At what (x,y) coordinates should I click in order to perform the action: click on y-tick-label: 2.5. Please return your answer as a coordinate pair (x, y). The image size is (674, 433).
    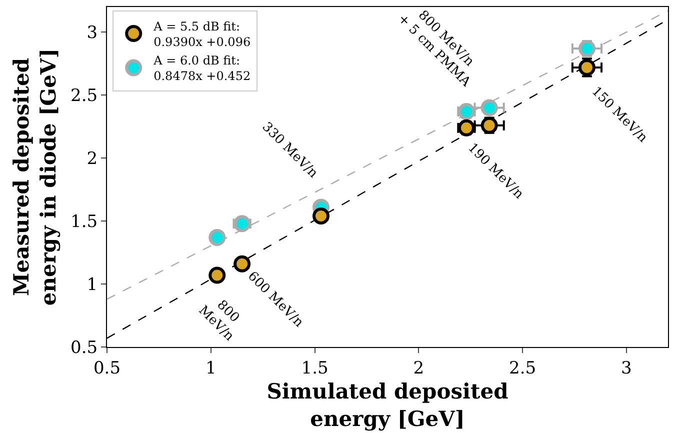
    Looking at the image, I should click on (84, 96).